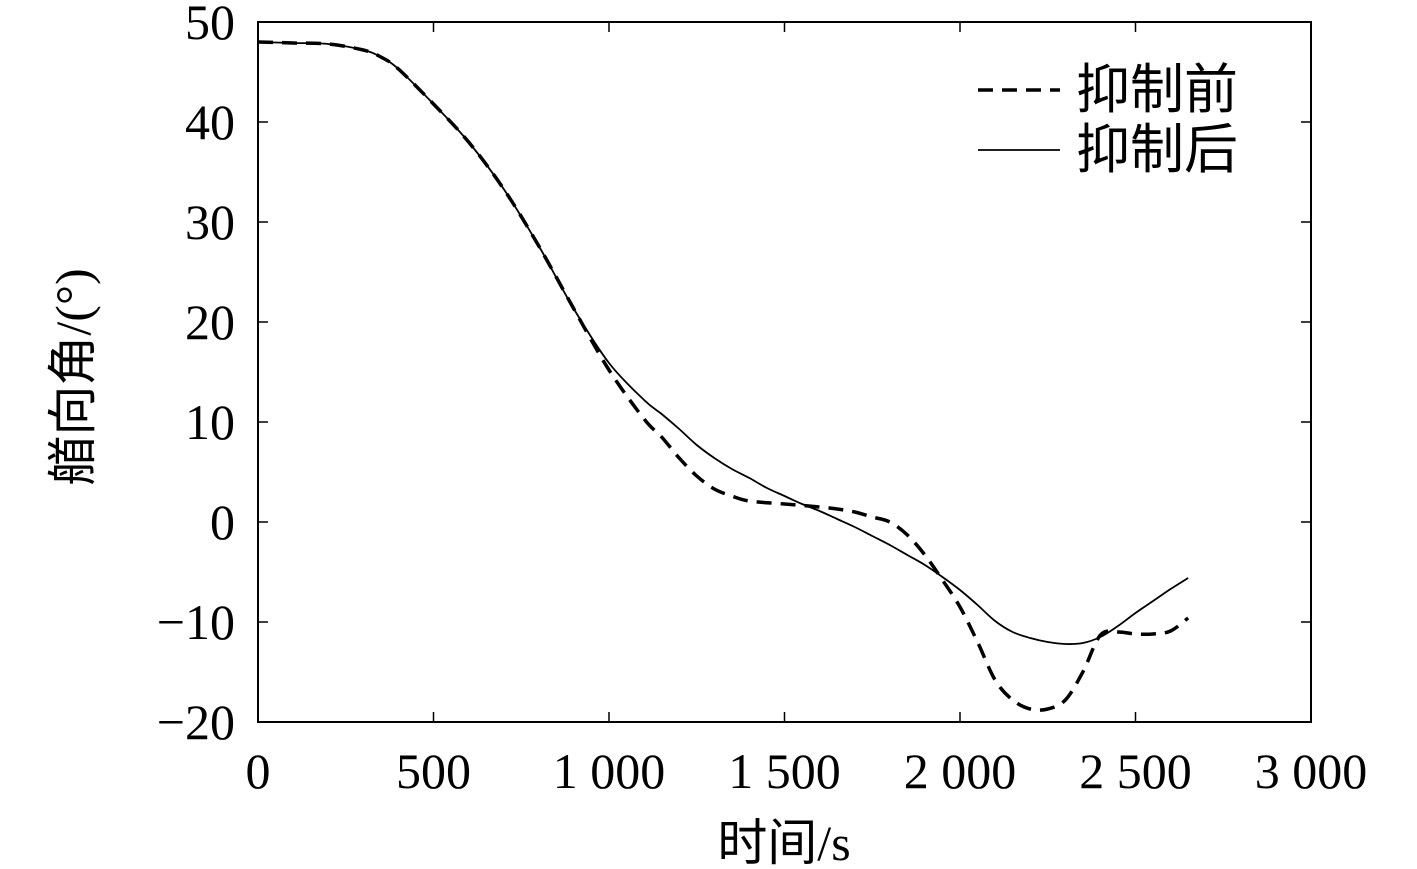 This screenshot has width=1417, height=869. I want to click on x-tick-label: 3 000, so click(1311, 771).